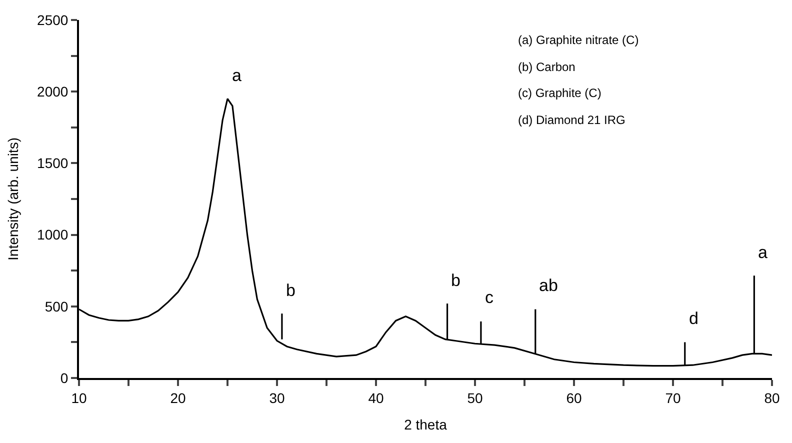  I want to click on y-tick-label: 2000, so click(52, 92).